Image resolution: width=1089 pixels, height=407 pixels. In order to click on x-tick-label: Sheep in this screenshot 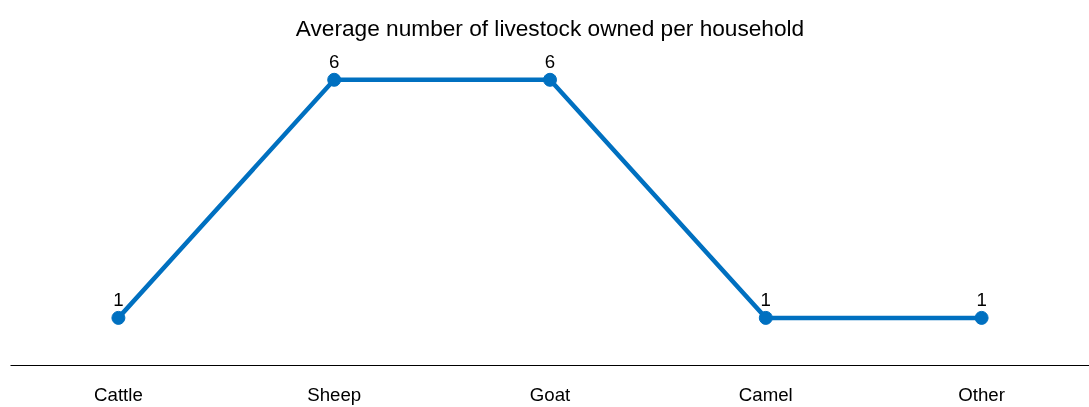, I will do `click(334, 394)`.